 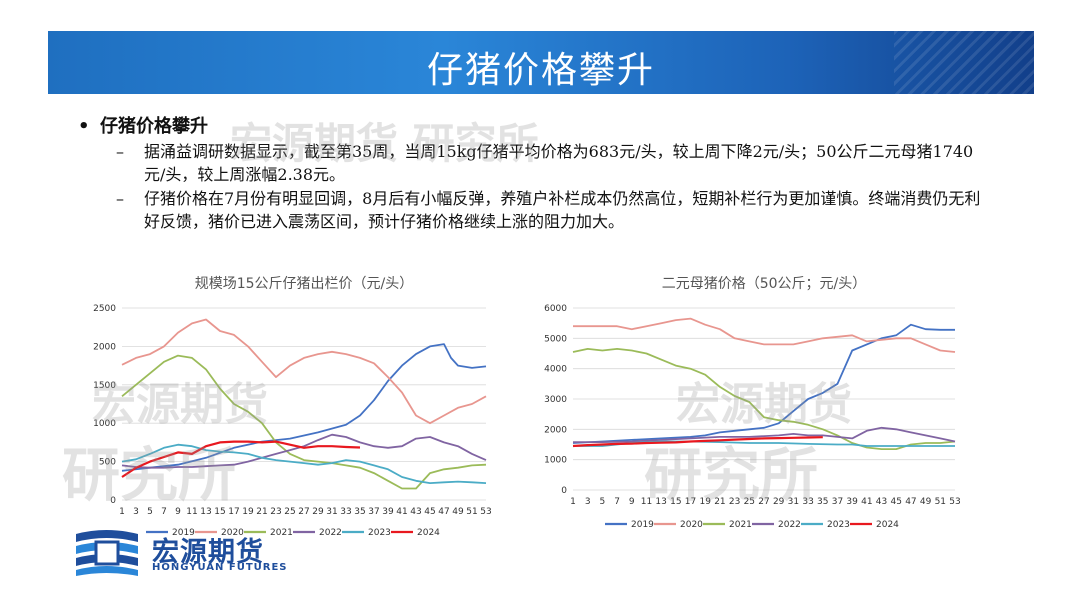 I want to click on x-tick-label: 31, so click(x=793, y=502).